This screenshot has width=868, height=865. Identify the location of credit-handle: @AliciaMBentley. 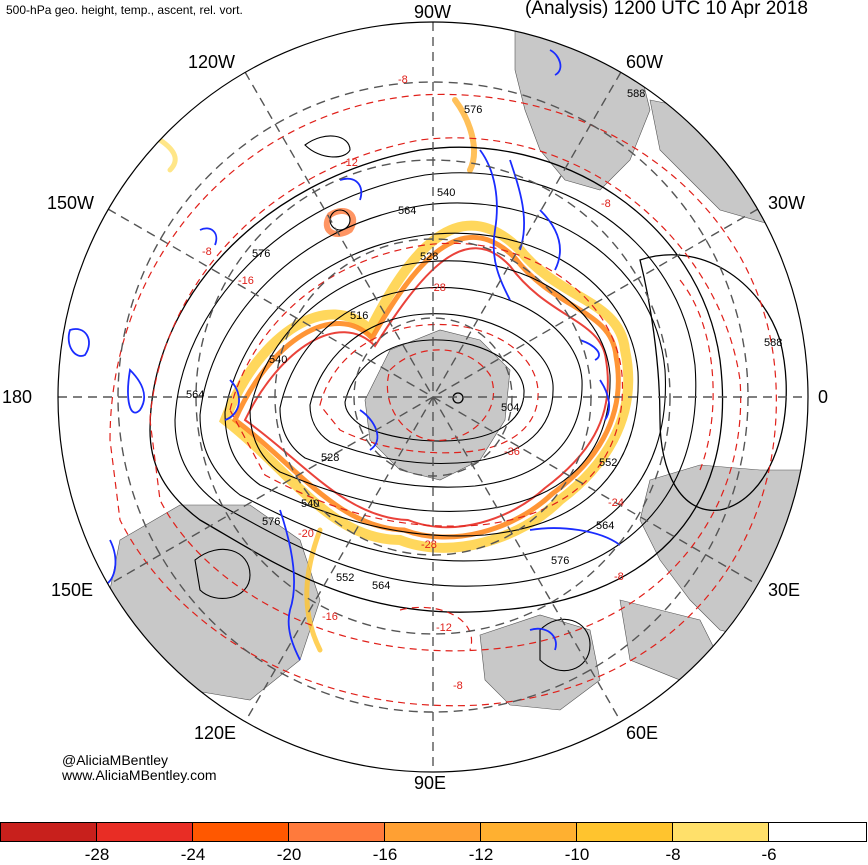
(115, 760).